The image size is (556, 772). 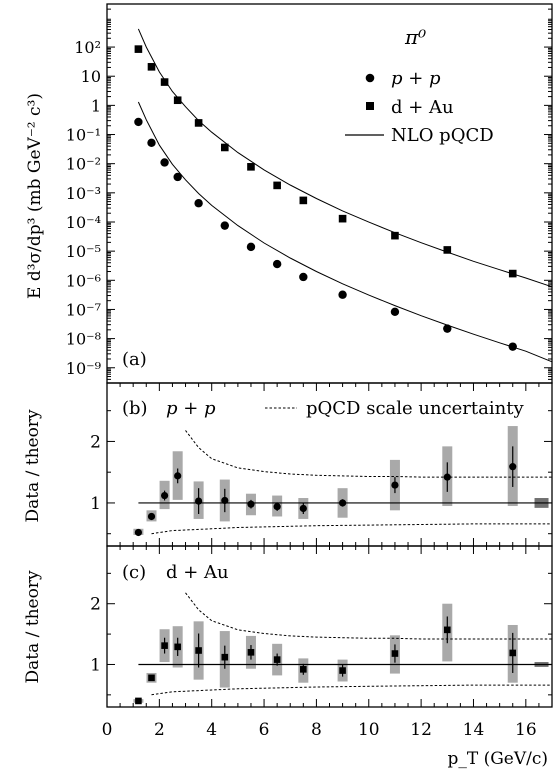 I want to click on panel-c-ylabel: Data / theory, so click(x=33, y=626).